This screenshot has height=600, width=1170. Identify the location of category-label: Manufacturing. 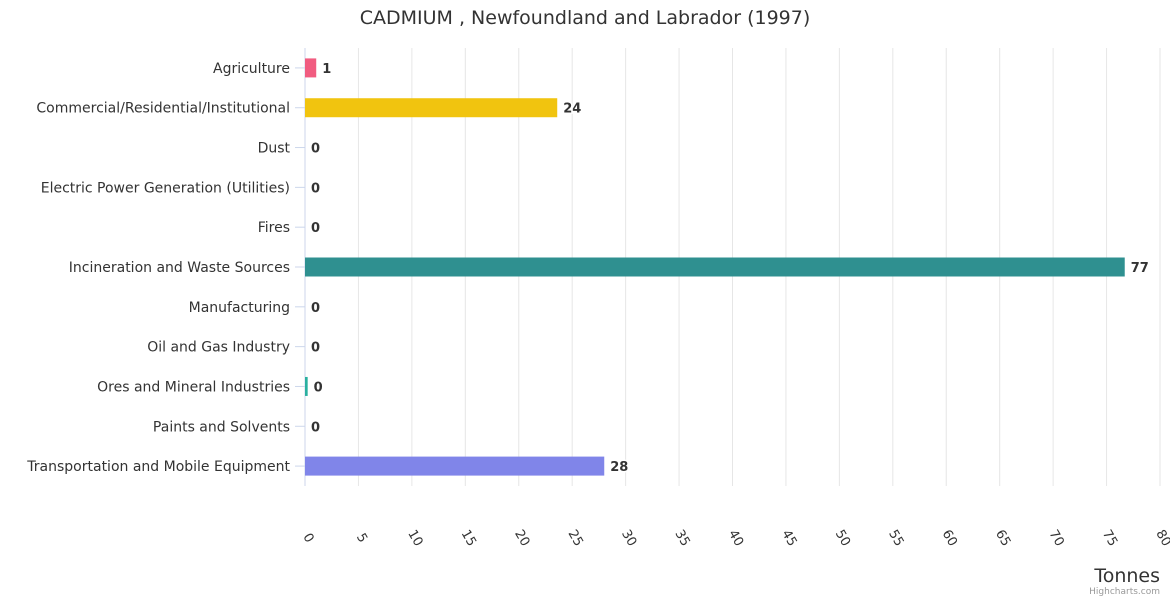
(239, 308).